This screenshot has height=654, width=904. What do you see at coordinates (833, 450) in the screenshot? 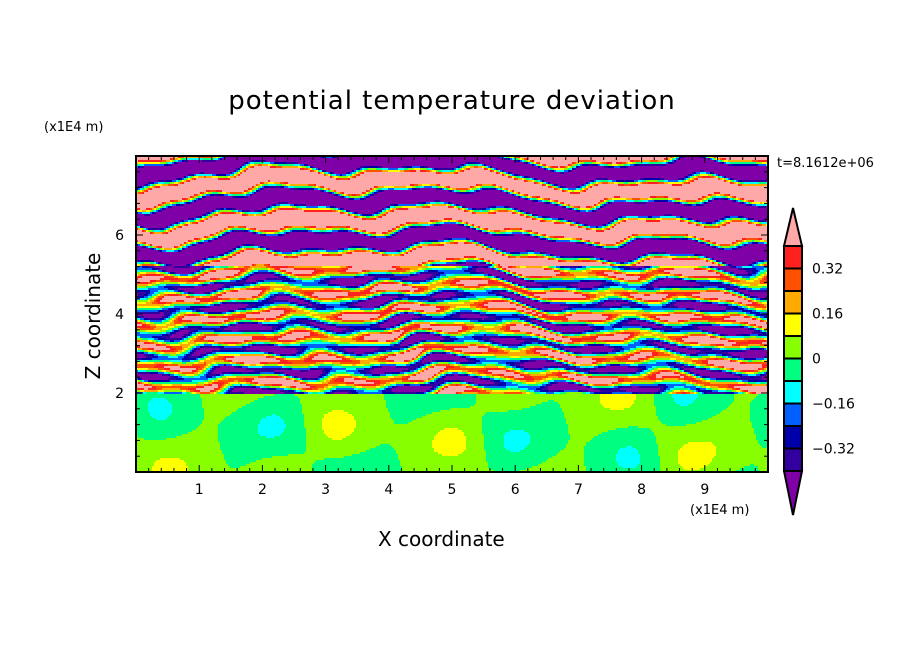
I see `colorbar-label: −0.32` at bounding box center [833, 450].